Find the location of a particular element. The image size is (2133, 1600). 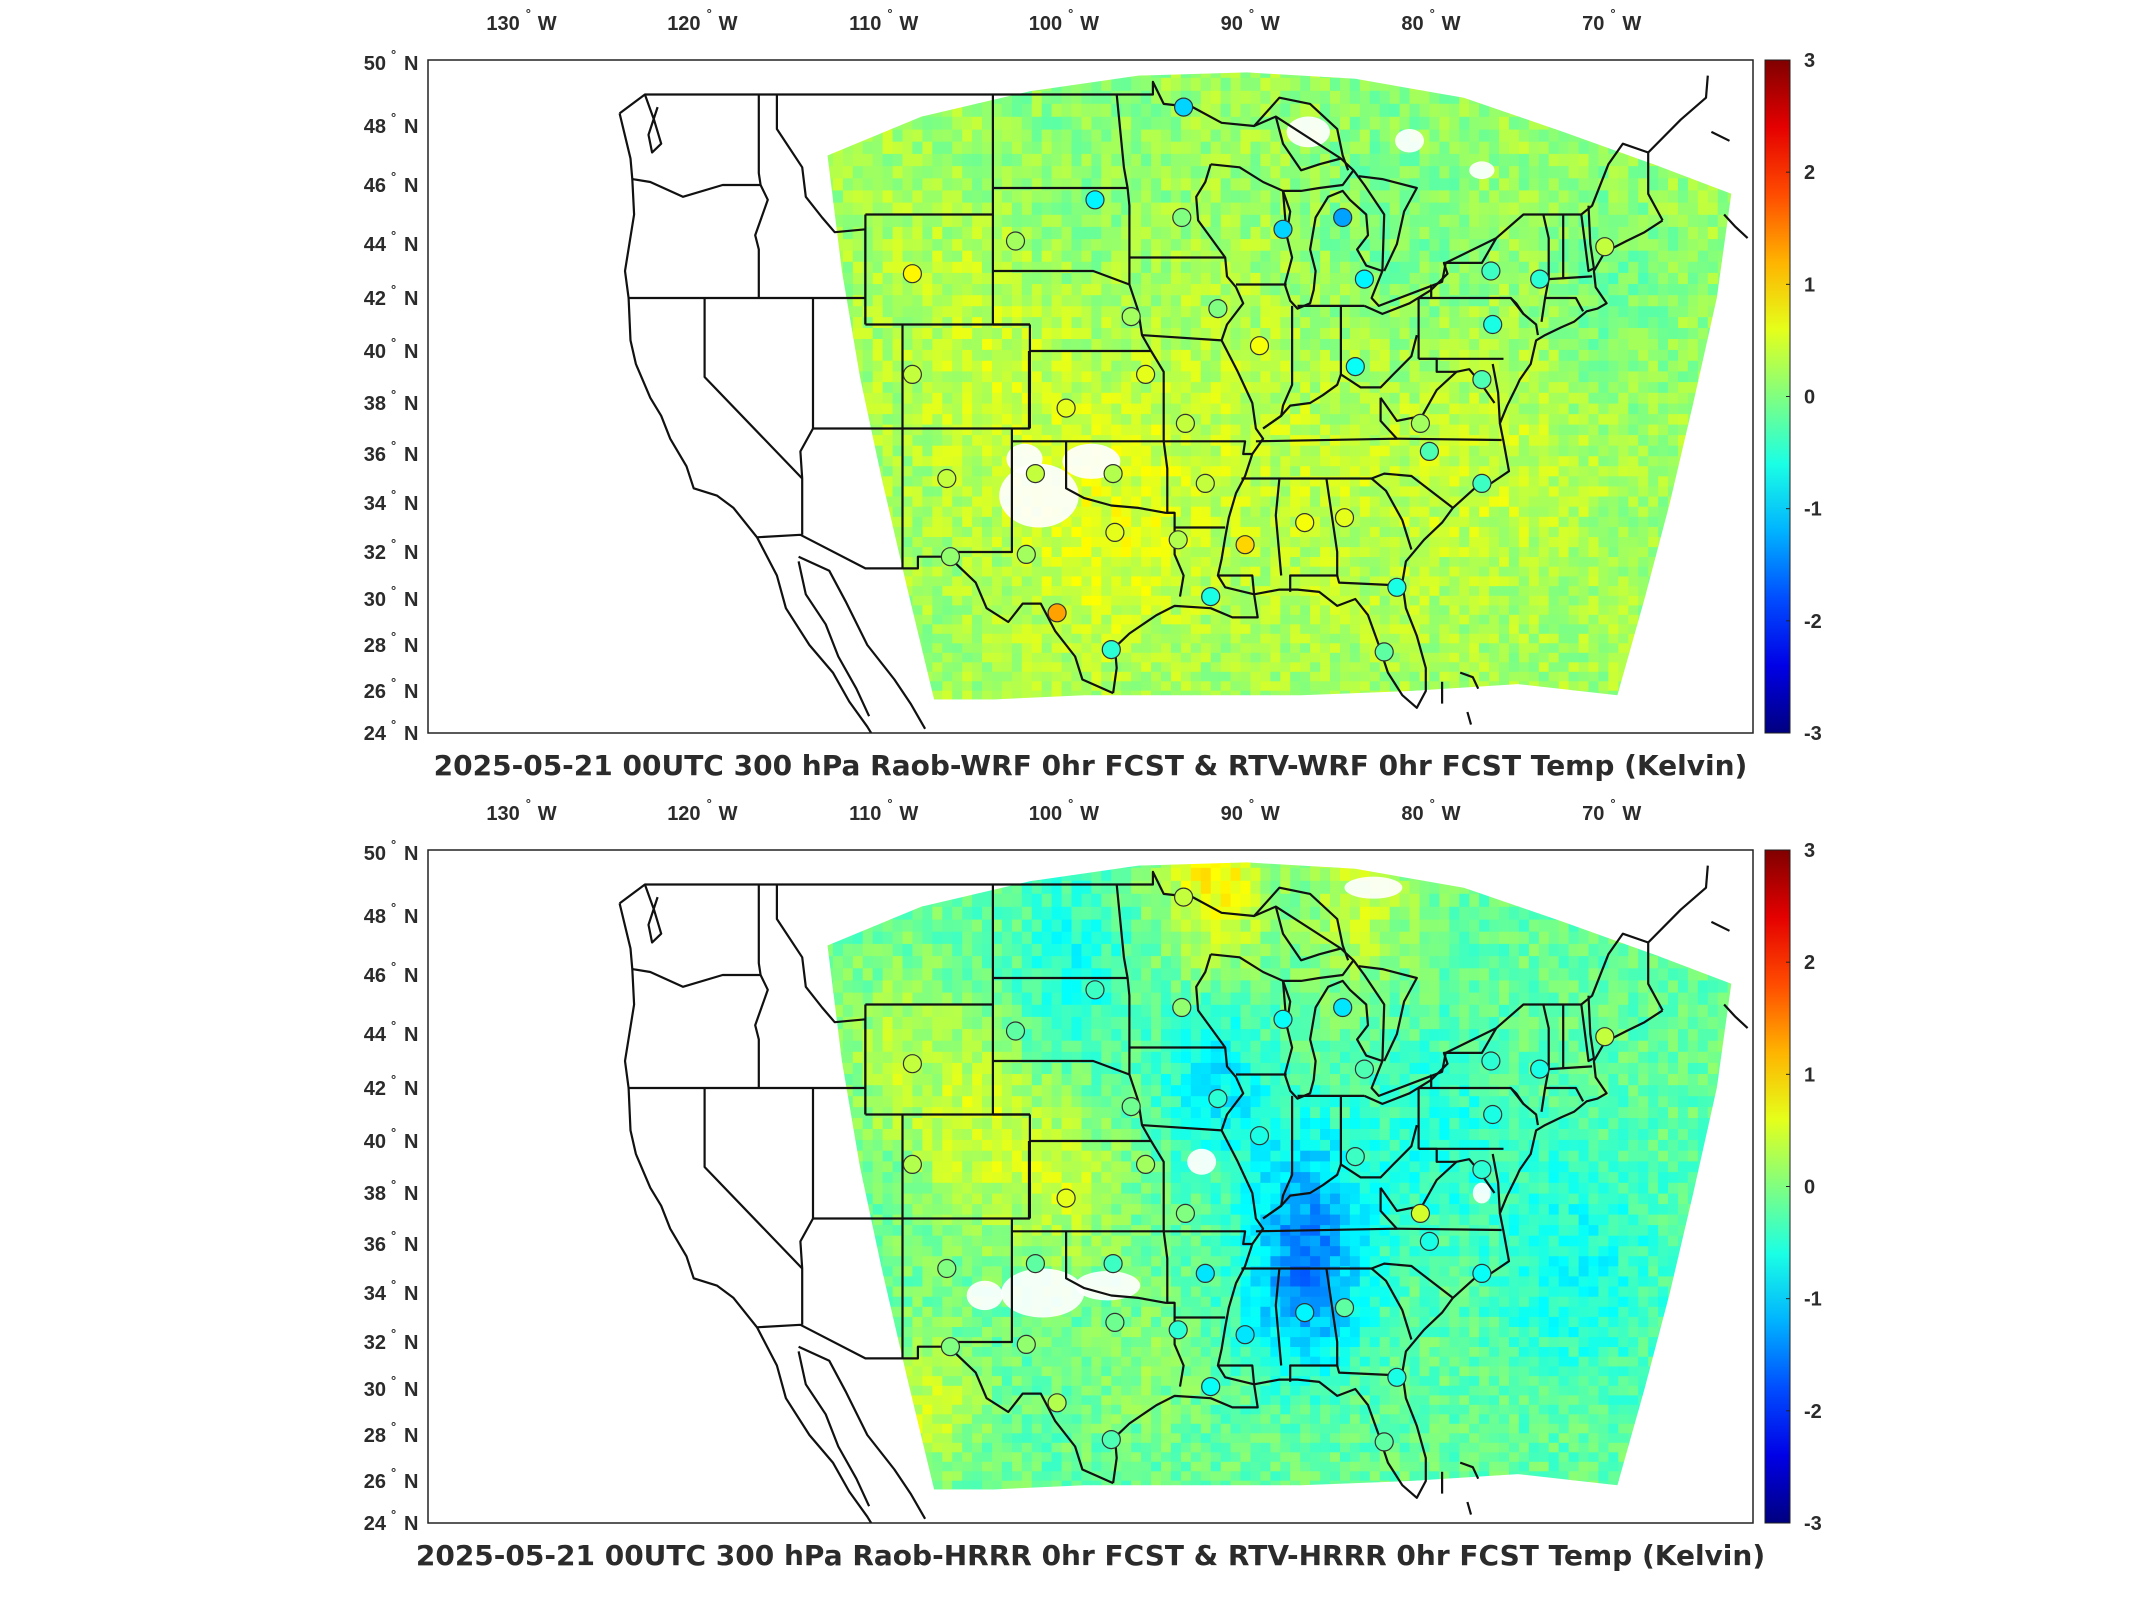

lat-tick-label: 24 is located at coordinates (375, 1524).